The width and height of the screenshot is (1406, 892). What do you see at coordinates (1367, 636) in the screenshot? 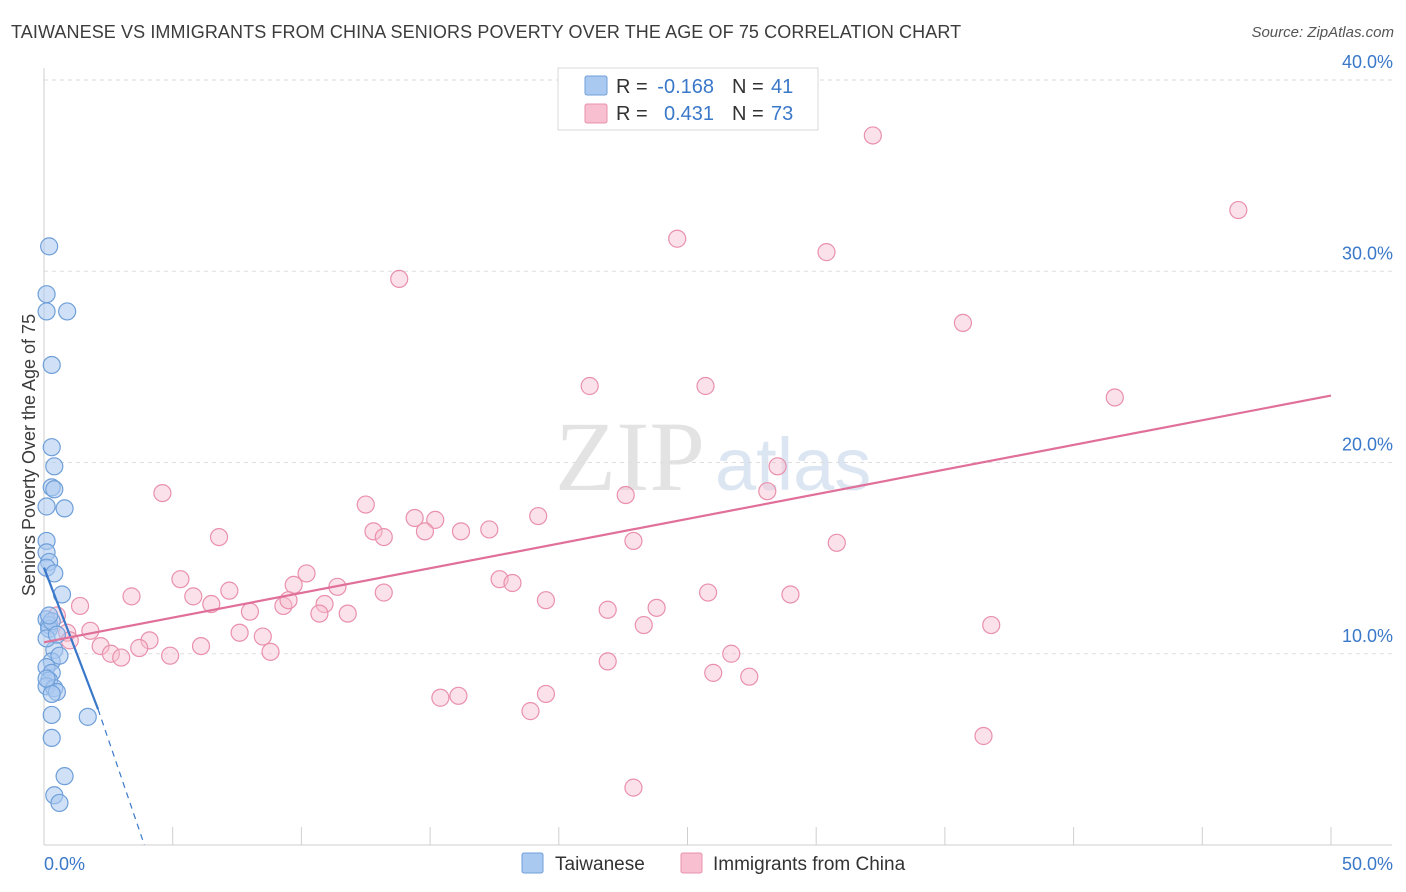
I see `y-tick-label: 10.0%` at bounding box center [1367, 636].